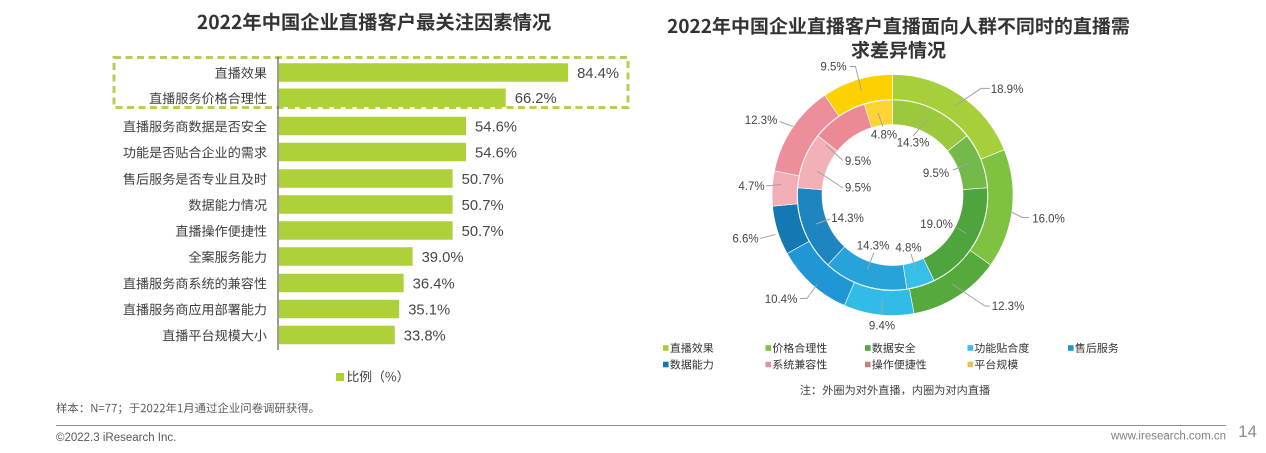 Image resolution: width=1266 pixels, height=453 pixels. I want to click on svg-text: 33.8%, so click(425, 336).